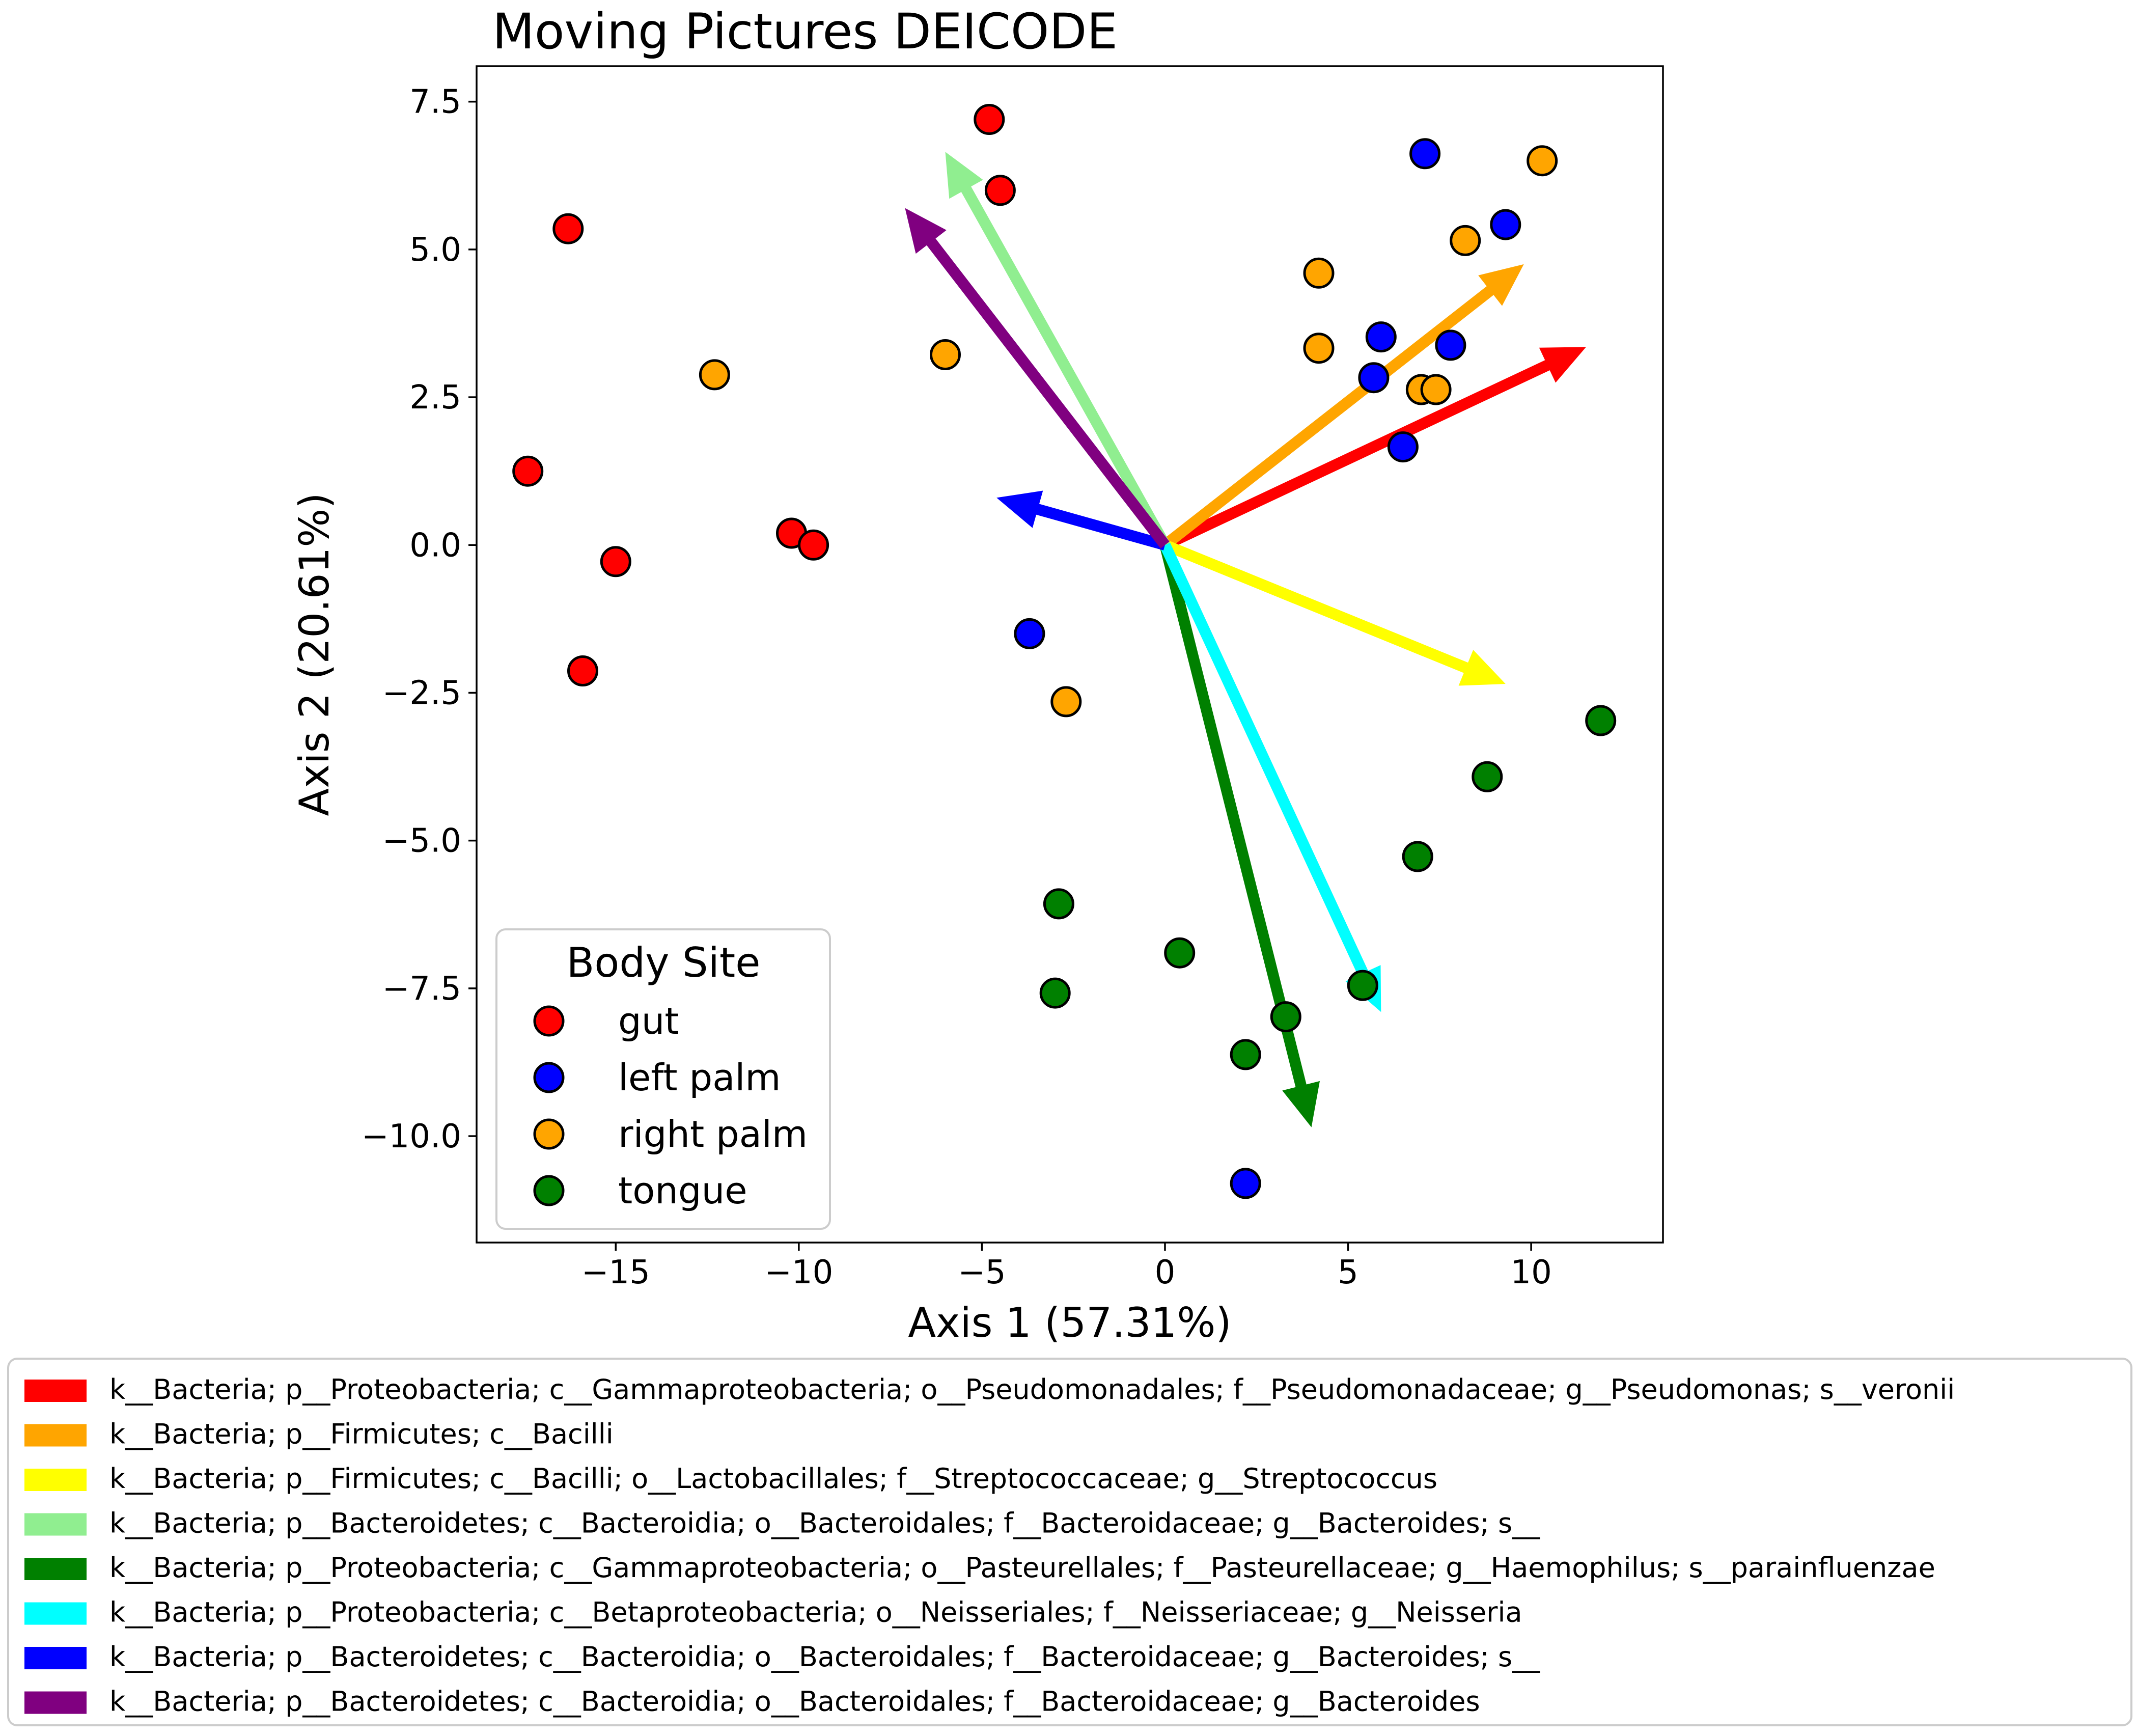 This screenshot has height=1736, width=2136. I want to click on legend-marker-left-palm, so click(549, 1077).